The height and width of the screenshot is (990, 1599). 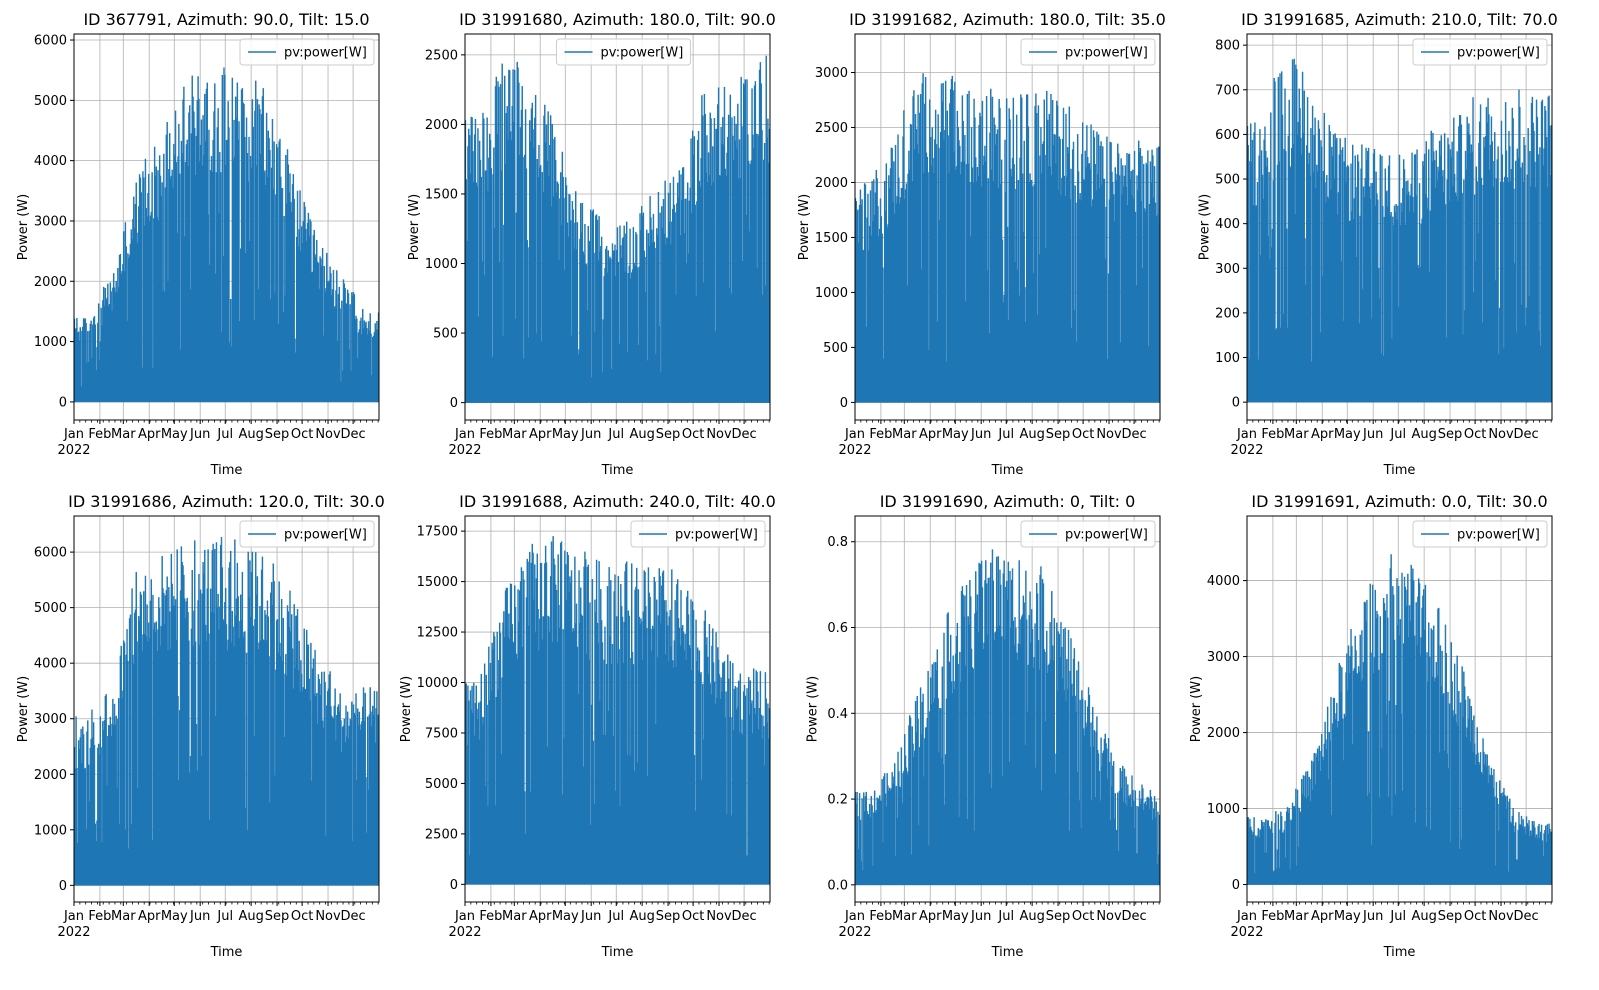 What do you see at coordinates (353, 434) in the screenshot?
I see `xtick-label: Dec` at bounding box center [353, 434].